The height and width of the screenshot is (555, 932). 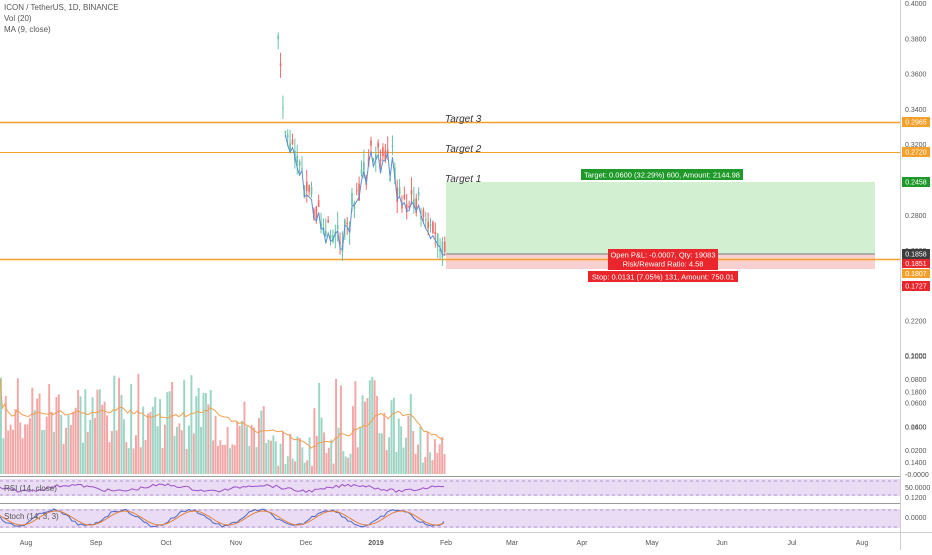 I want to click on rsi-label: RSI (14, close), so click(x=30, y=488).